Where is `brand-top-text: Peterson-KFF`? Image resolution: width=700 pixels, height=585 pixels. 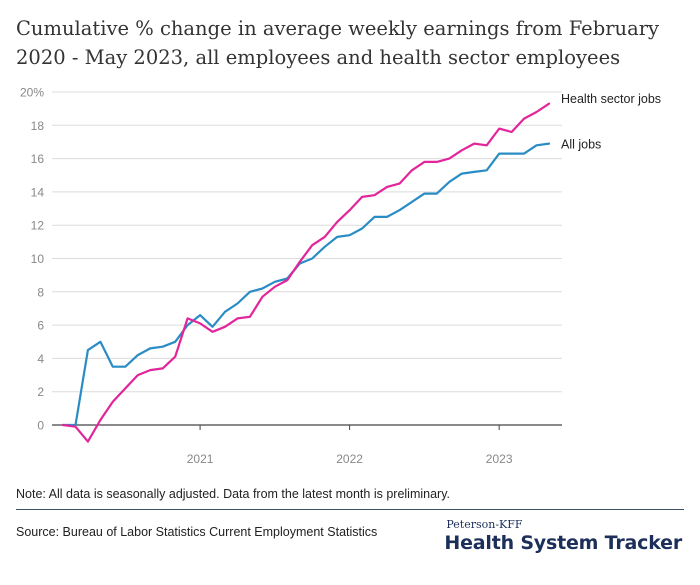
brand-top-text: Peterson-KFF is located at coordinates (484, 524).